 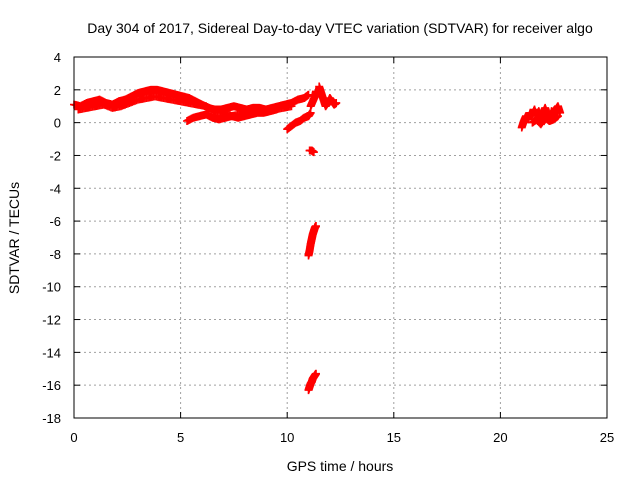 What do you see at coordinates (55, 254) in the screenshot?
I see `y-tick-label: -8` at bounding box center [55, 254].